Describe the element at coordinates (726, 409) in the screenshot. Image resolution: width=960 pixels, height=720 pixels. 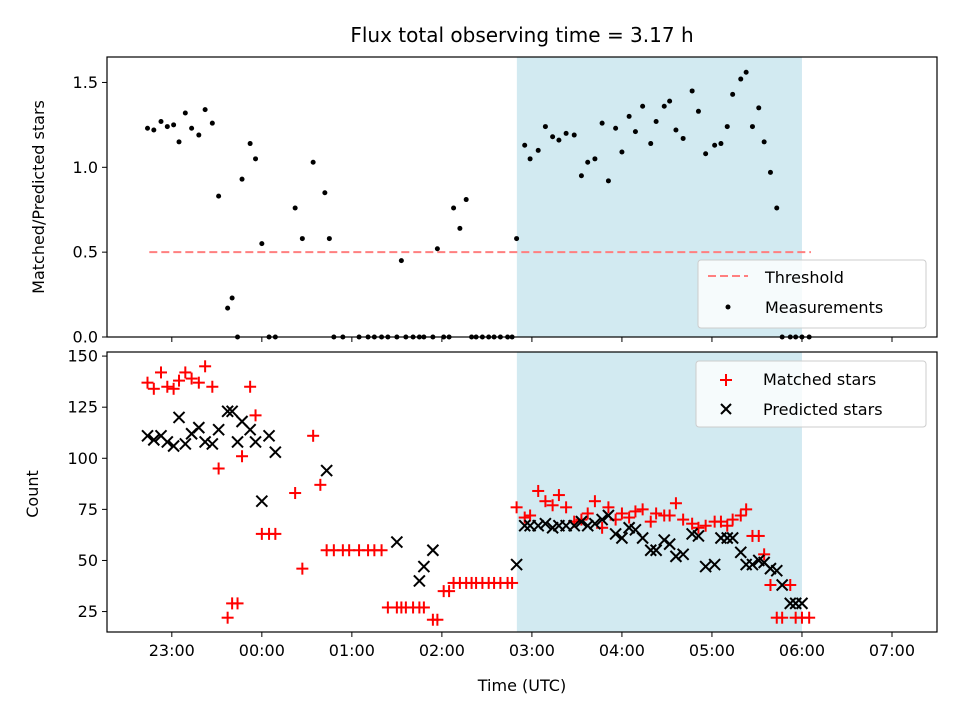
I see `predicted-legend-swatch` at that location.